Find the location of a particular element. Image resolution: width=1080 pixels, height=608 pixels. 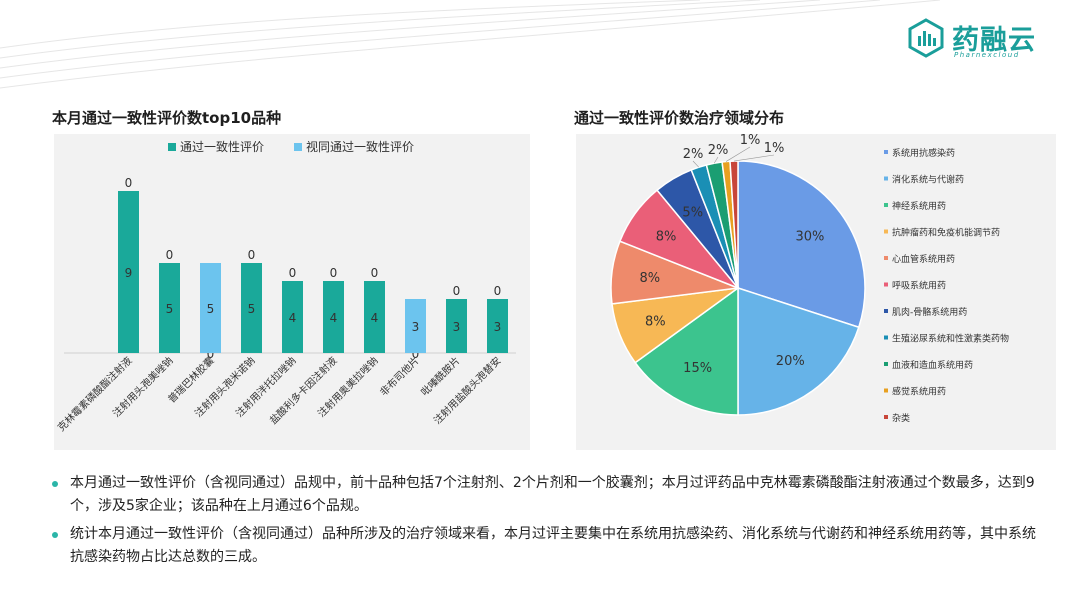

legend-label: 消化系统与代谢药 is located at coordinates (928, 180).